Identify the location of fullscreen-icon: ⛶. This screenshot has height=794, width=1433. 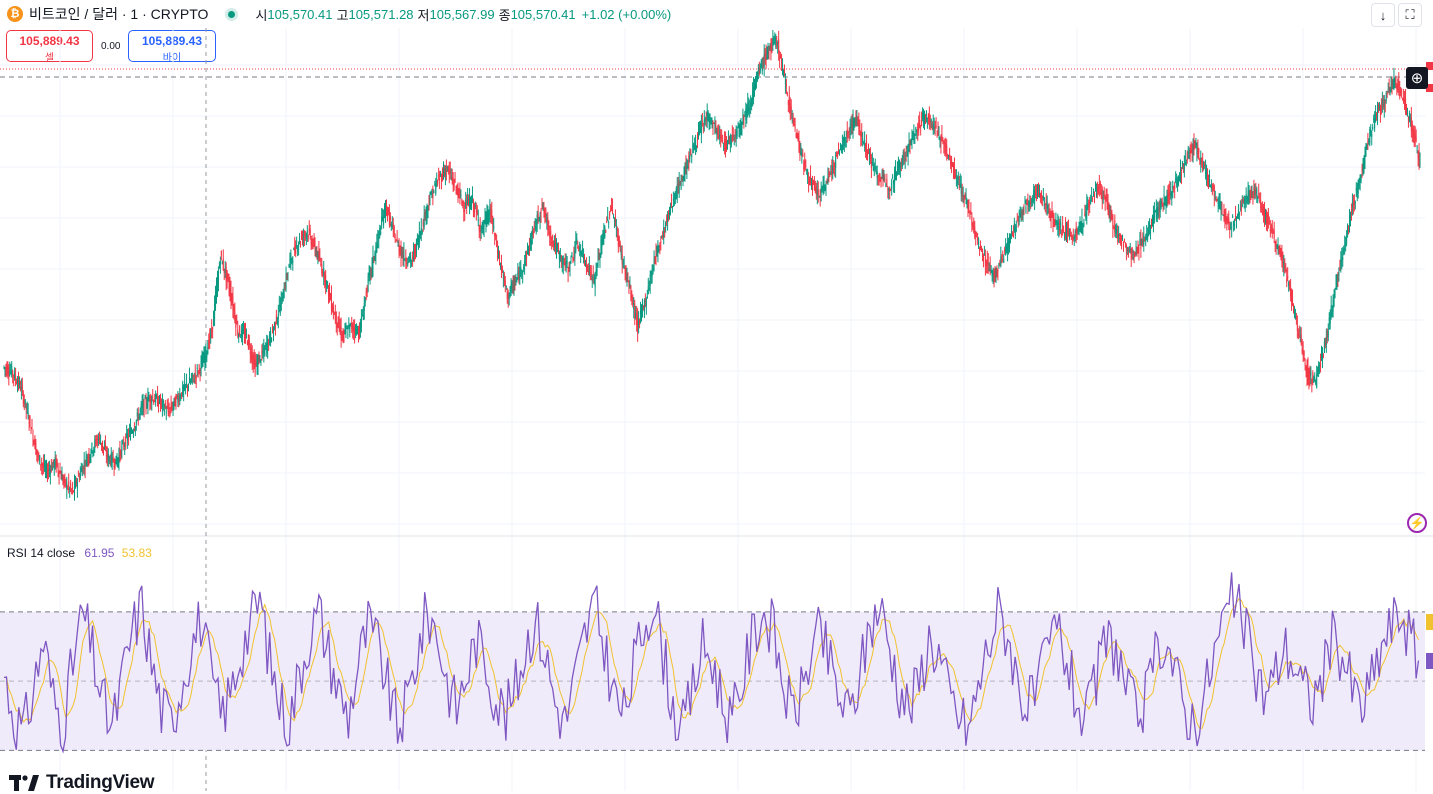
(1410, 15).